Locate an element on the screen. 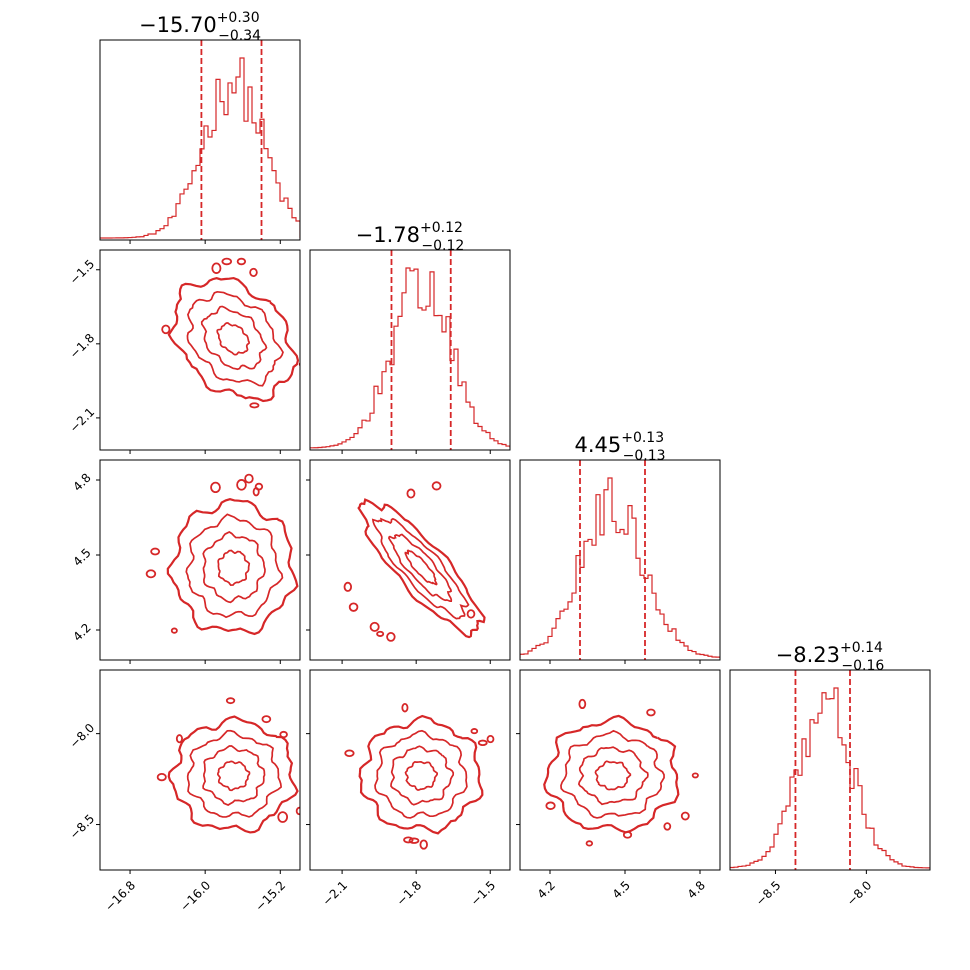 The image size is (970, 970). x-tick-label-1-2: −1.5 is located at coordinates (483, 893).